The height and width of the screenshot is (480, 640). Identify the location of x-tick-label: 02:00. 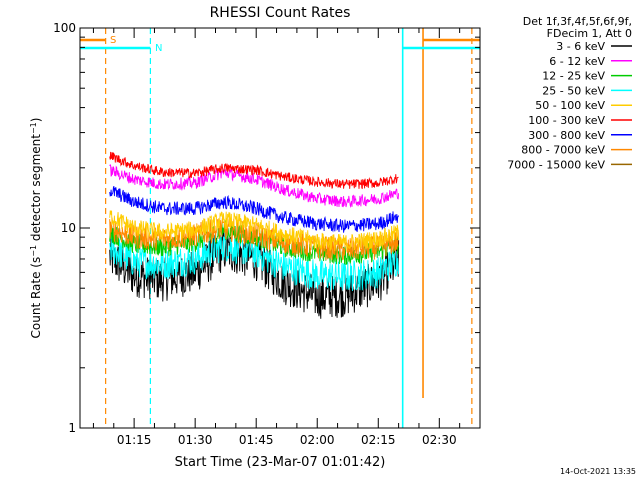
(317, 440).